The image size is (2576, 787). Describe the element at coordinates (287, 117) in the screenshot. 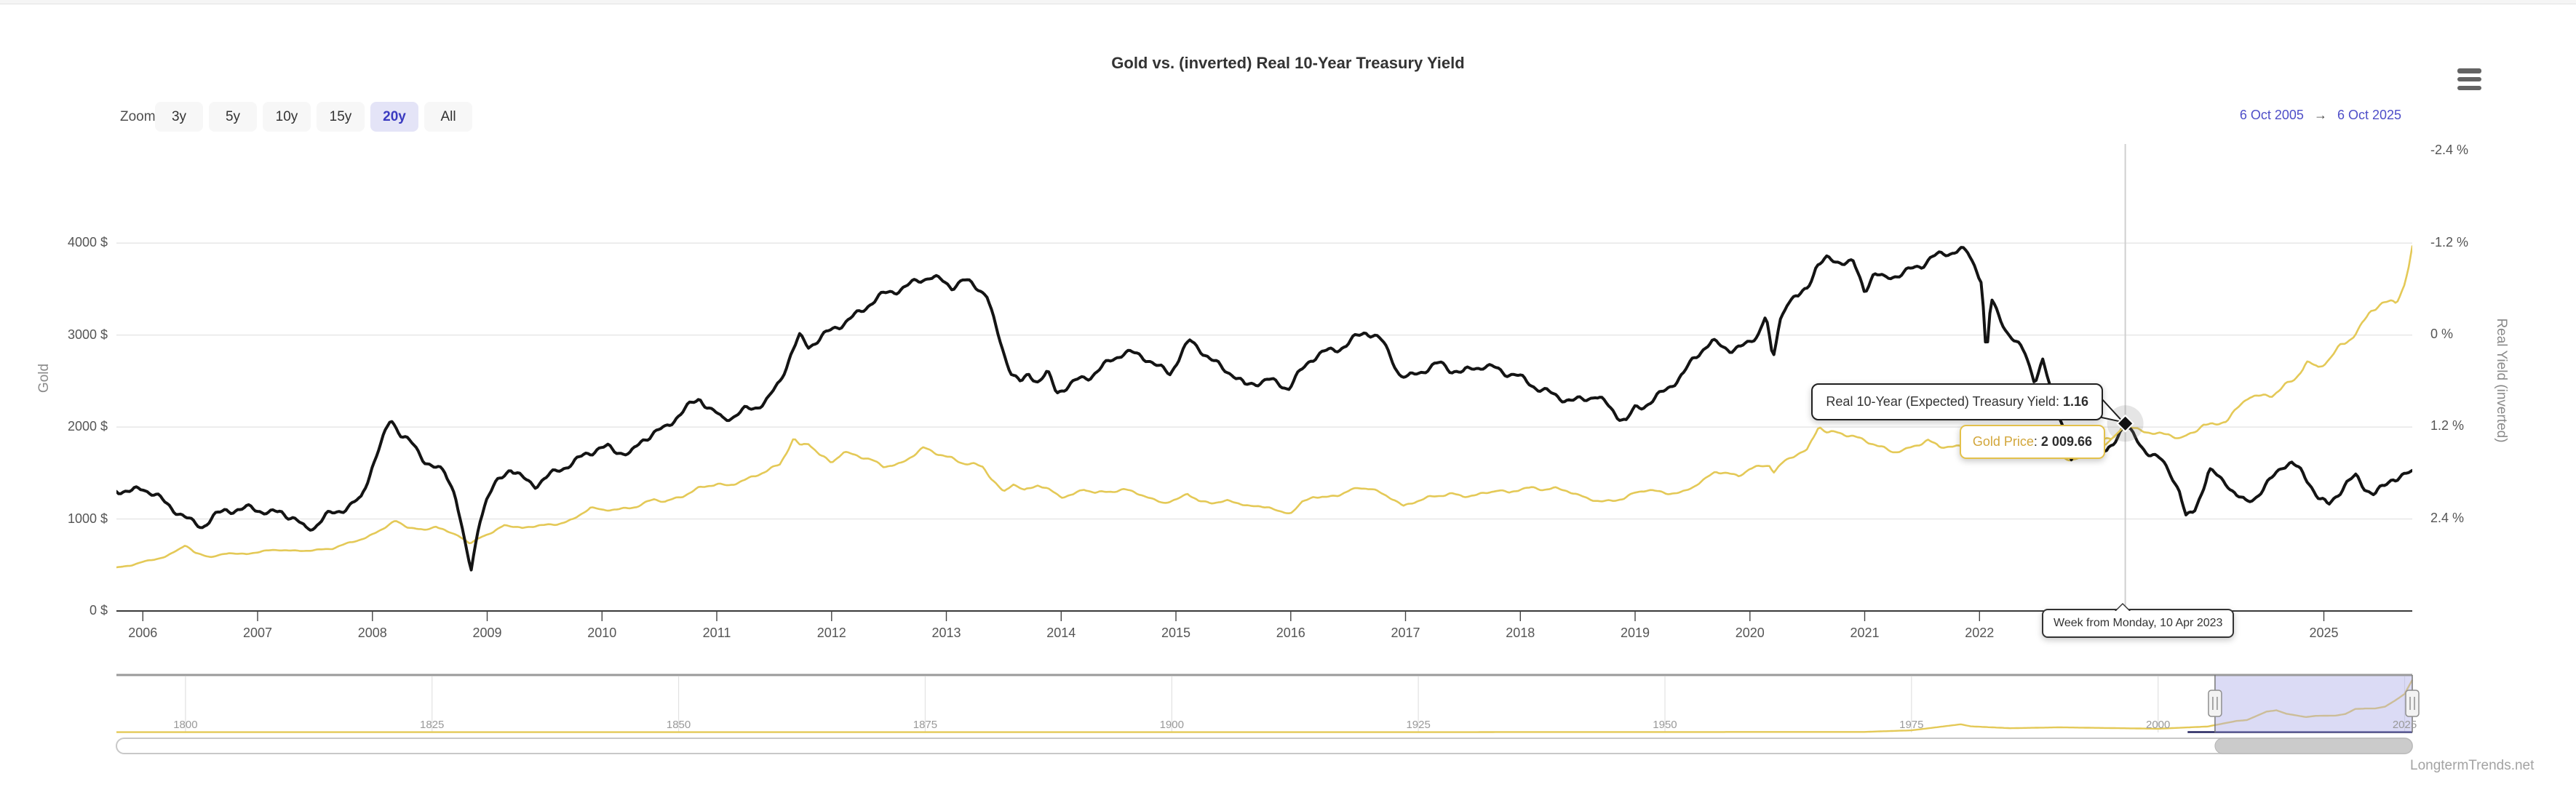

I see `zoom-button-10y: 10y` at that location.